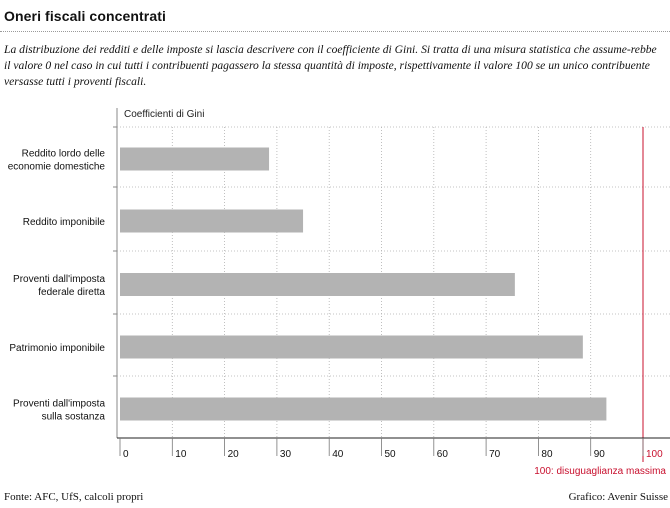  I want to click on x-tick-label: 60, so click(443, 454).